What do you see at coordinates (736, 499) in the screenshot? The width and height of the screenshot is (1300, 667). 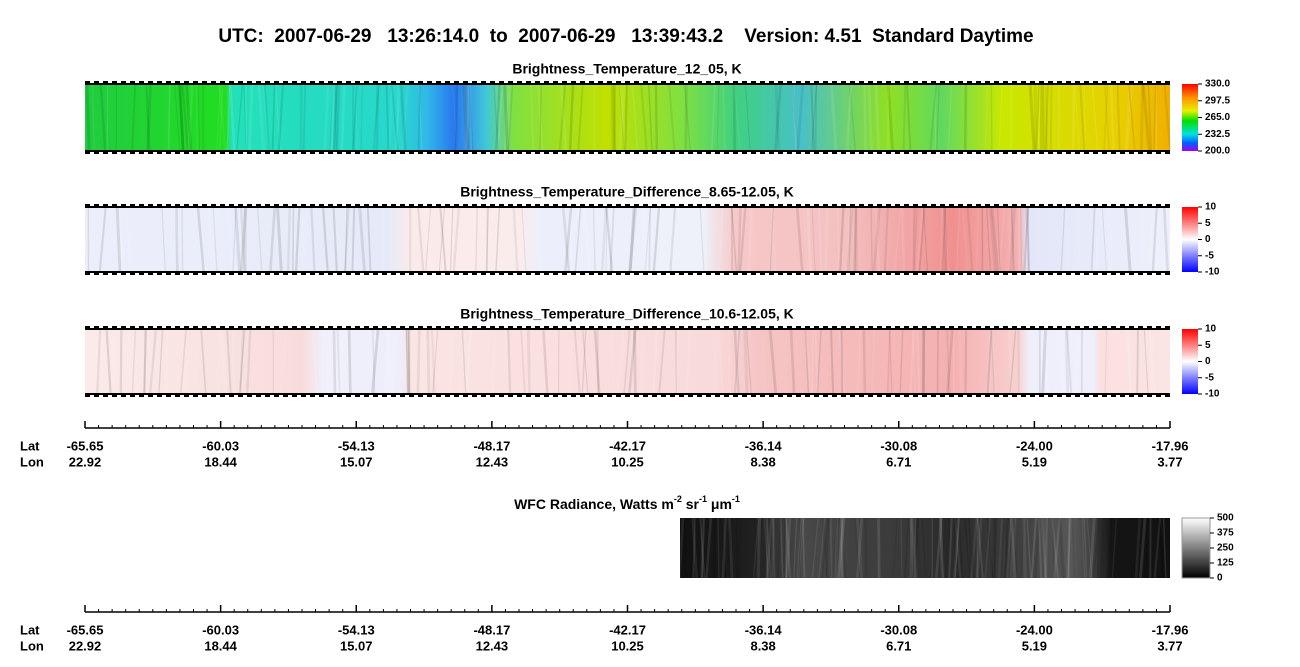 I see `title-part: -1` at bounding box center [736, 499].